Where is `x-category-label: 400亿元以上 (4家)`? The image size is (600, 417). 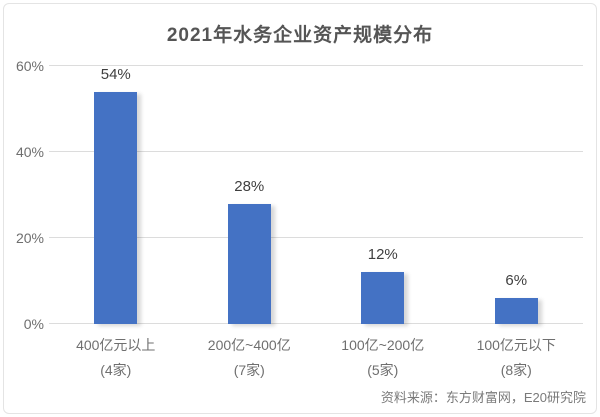 x-category-label: 400亿元以上 (4家) is located at coordinates (116, 358).